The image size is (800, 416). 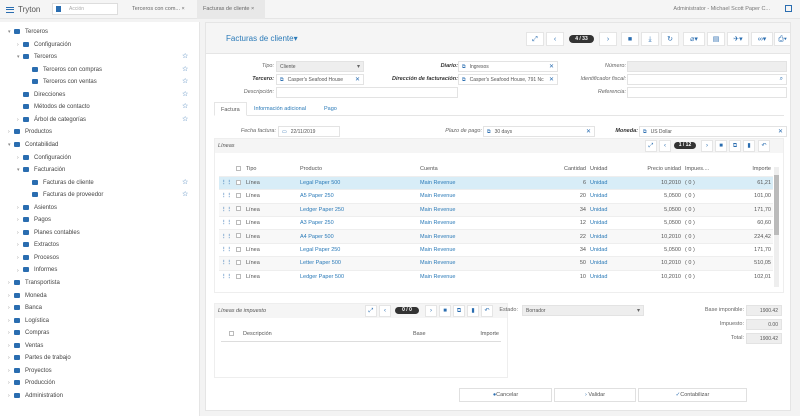 What do you see at coordinates (30, 370) in the screenshot?
I see `sidebar-item: › Proyectos` at bounding box center [30, 370].